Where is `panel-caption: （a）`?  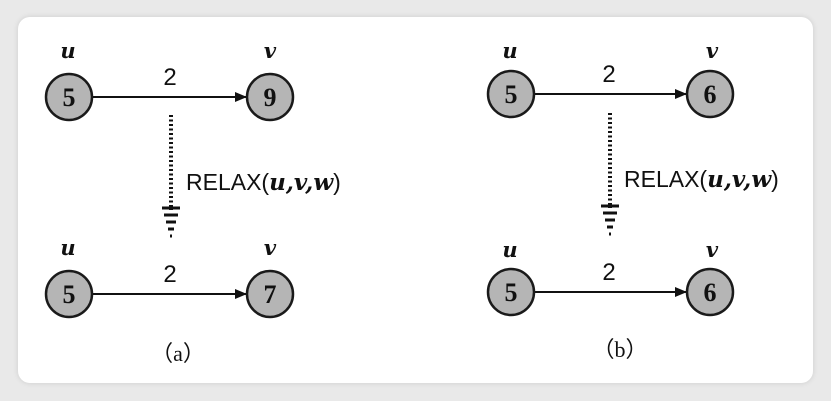
panel-caption: （a） is located at coordinates (178, 353).